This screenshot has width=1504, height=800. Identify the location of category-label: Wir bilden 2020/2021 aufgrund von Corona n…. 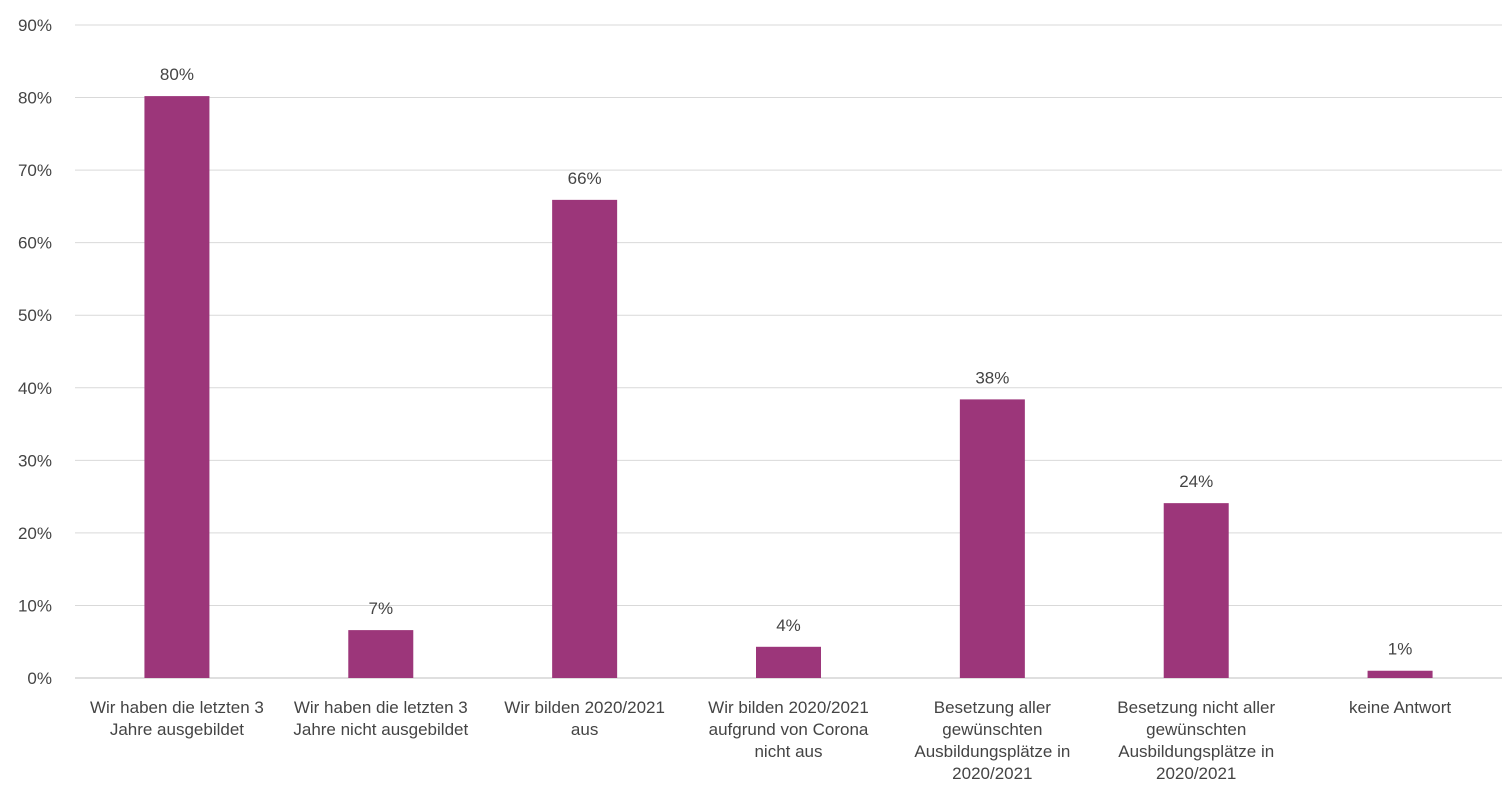
(788, 729).